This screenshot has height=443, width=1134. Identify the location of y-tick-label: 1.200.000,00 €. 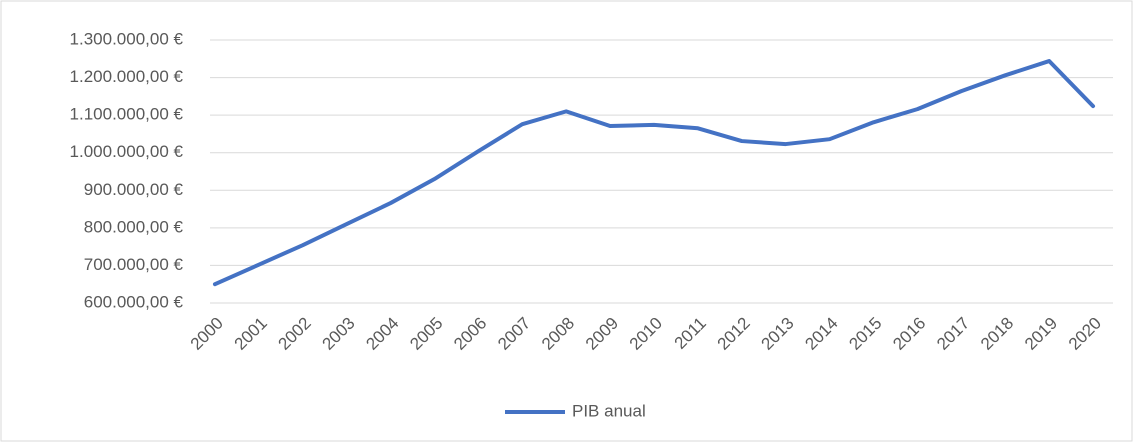
(127, 76).